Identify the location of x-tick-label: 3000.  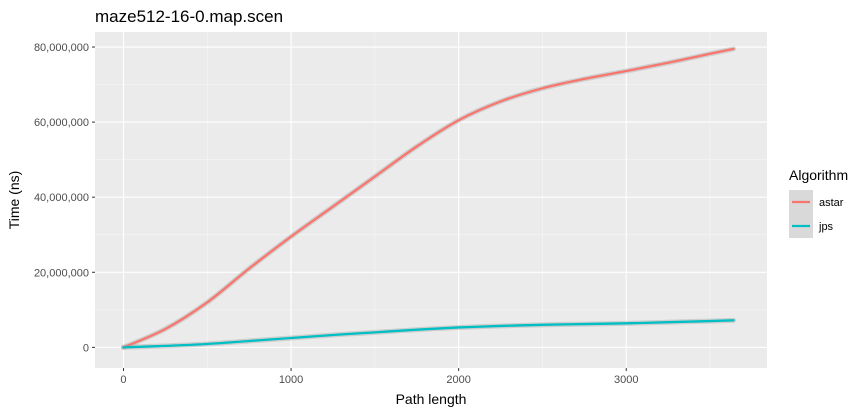
(626, 380).